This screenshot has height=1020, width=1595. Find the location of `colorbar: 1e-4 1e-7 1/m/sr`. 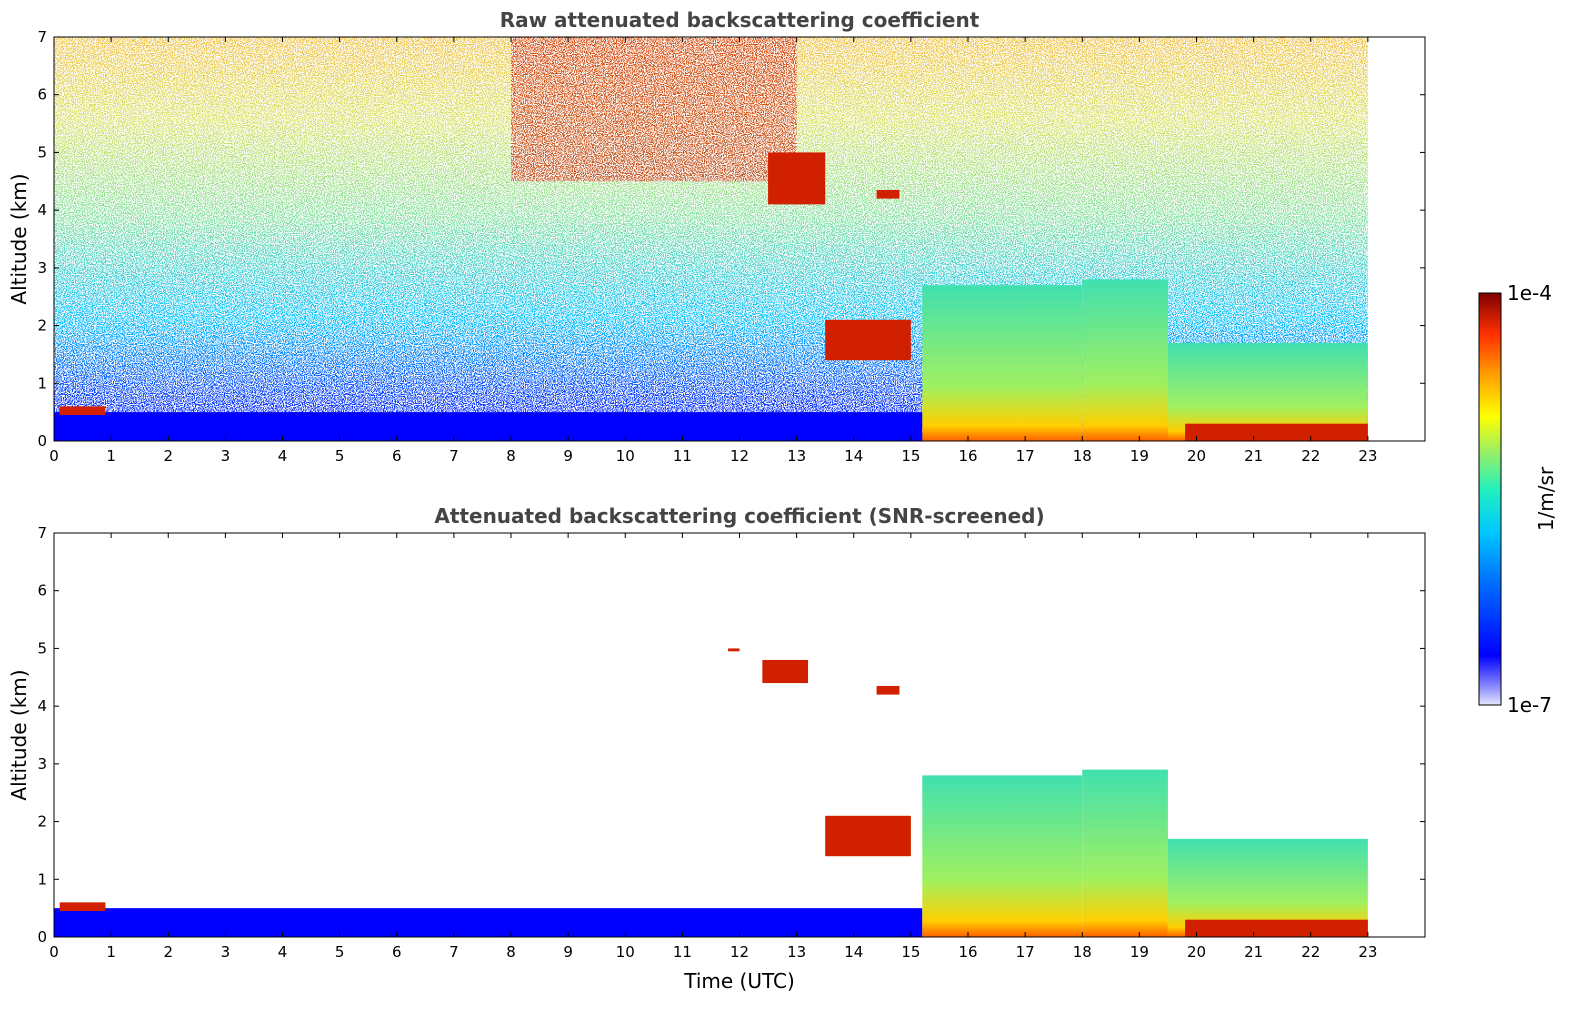

colorbar: 1e-4 1e-7 1/m/sr is located at coordinates (1518, 499).